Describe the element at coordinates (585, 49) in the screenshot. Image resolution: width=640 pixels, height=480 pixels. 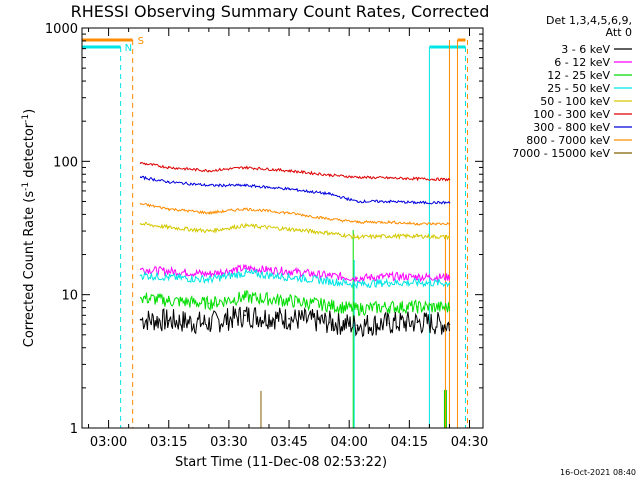
I see `legend-label: 3 - 6 keV` at that location.